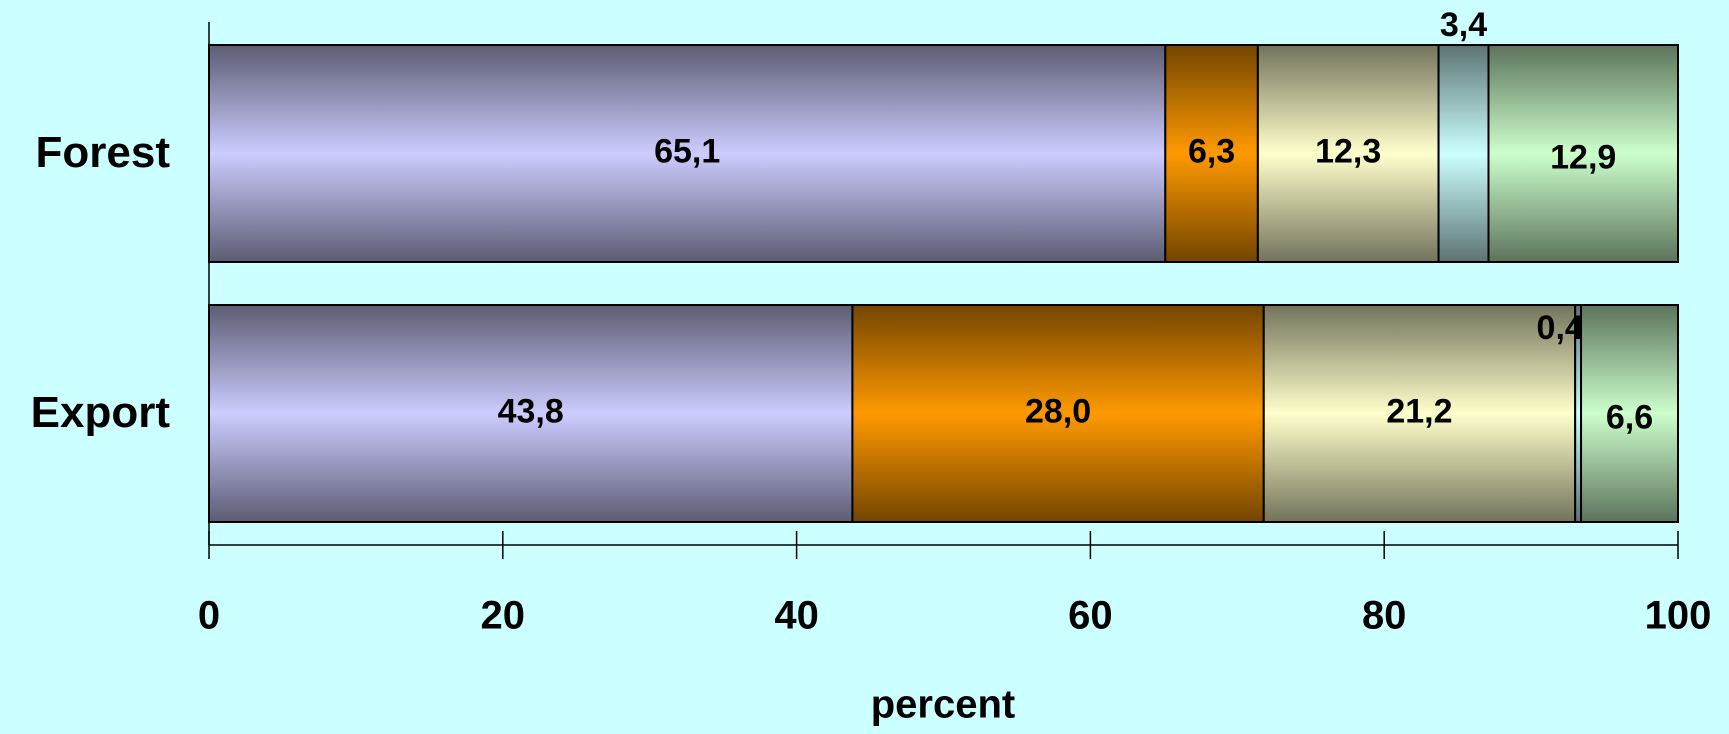 The height and width of the screenshot is (734, 1729). I want to click on value-label: 6,3, so click(1211, 151).